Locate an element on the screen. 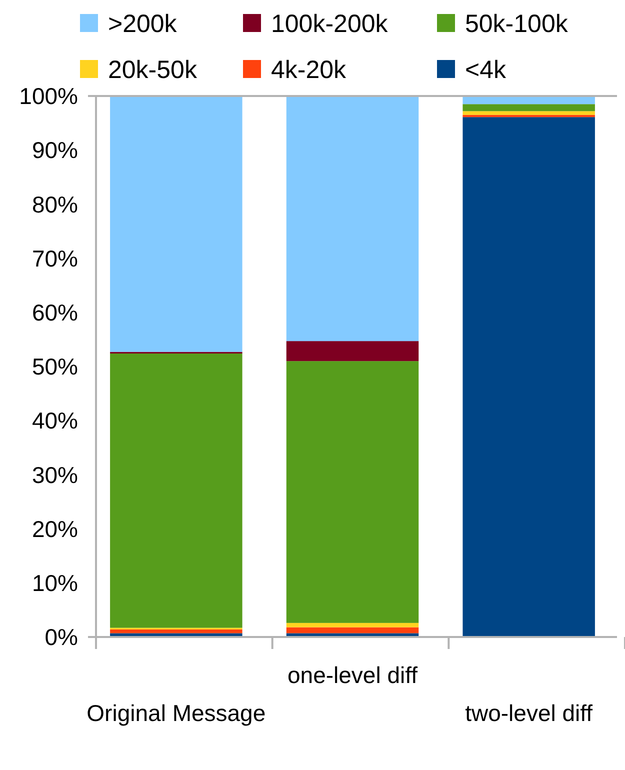 Image resolution: width=625 pixels, height=770 pixels. y-tick-label: 10% is located at coordinates (55, 583).